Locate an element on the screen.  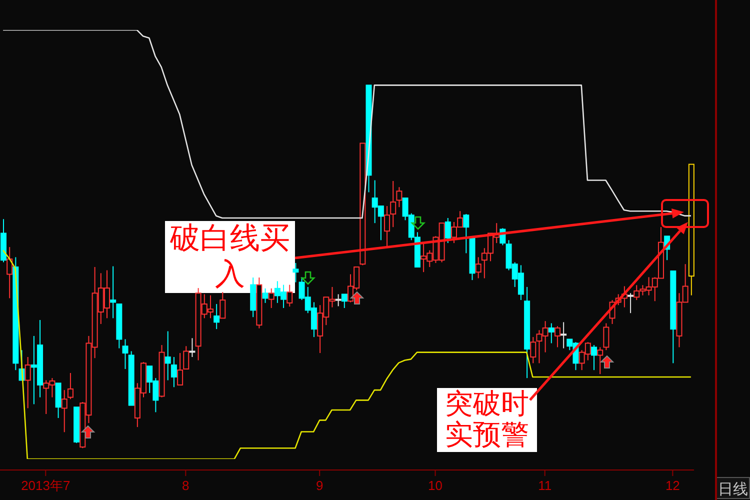
x-tick-label: 12 is located at coordinates (672, 485).